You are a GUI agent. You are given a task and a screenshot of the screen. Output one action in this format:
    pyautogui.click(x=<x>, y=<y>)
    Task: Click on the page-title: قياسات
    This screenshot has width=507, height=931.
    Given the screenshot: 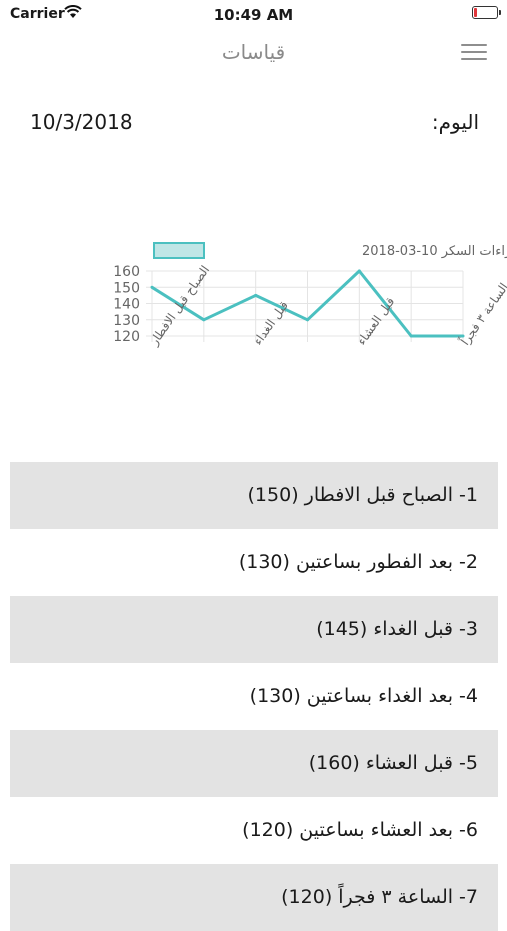 What is the action you would take?
    pyautogui.click(x=253, y=52)
    